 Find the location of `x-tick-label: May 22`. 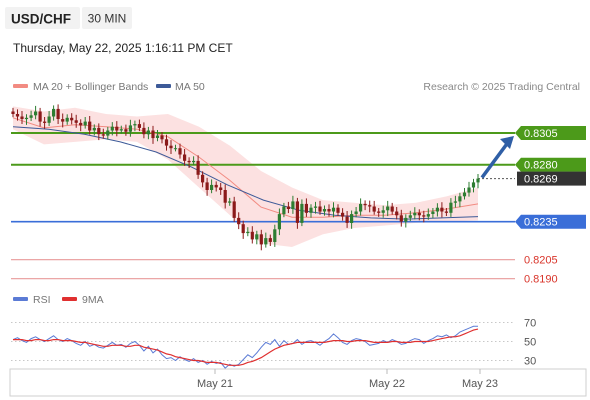

x-tick-label: May 22 is located at coordinates (387, 384).